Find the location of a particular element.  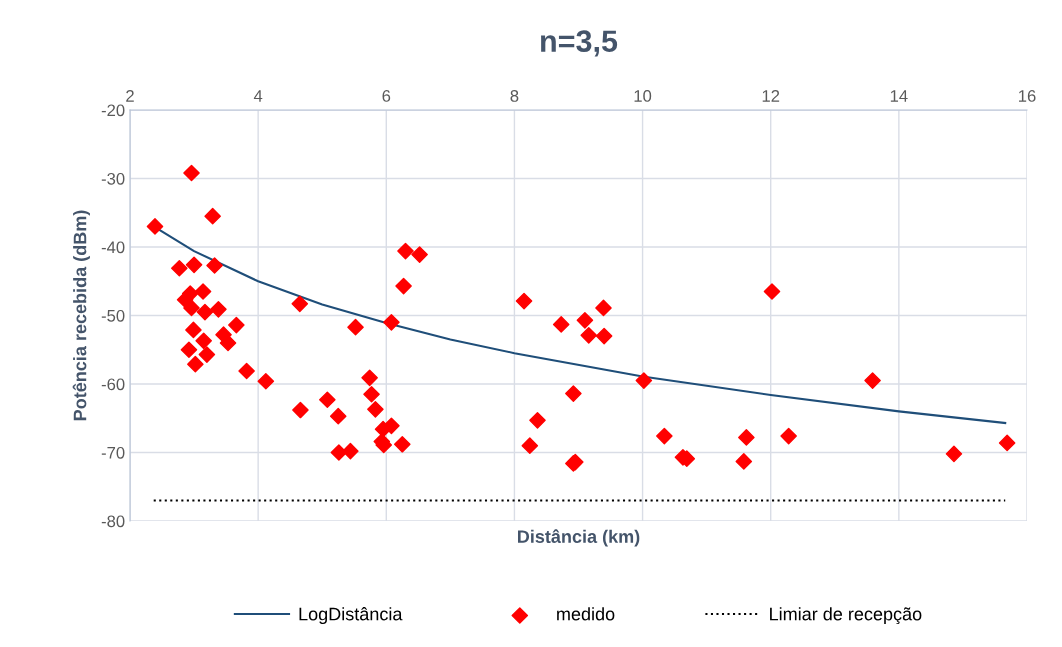

y-tick-label: -20 is located at coordinates (113, 110).